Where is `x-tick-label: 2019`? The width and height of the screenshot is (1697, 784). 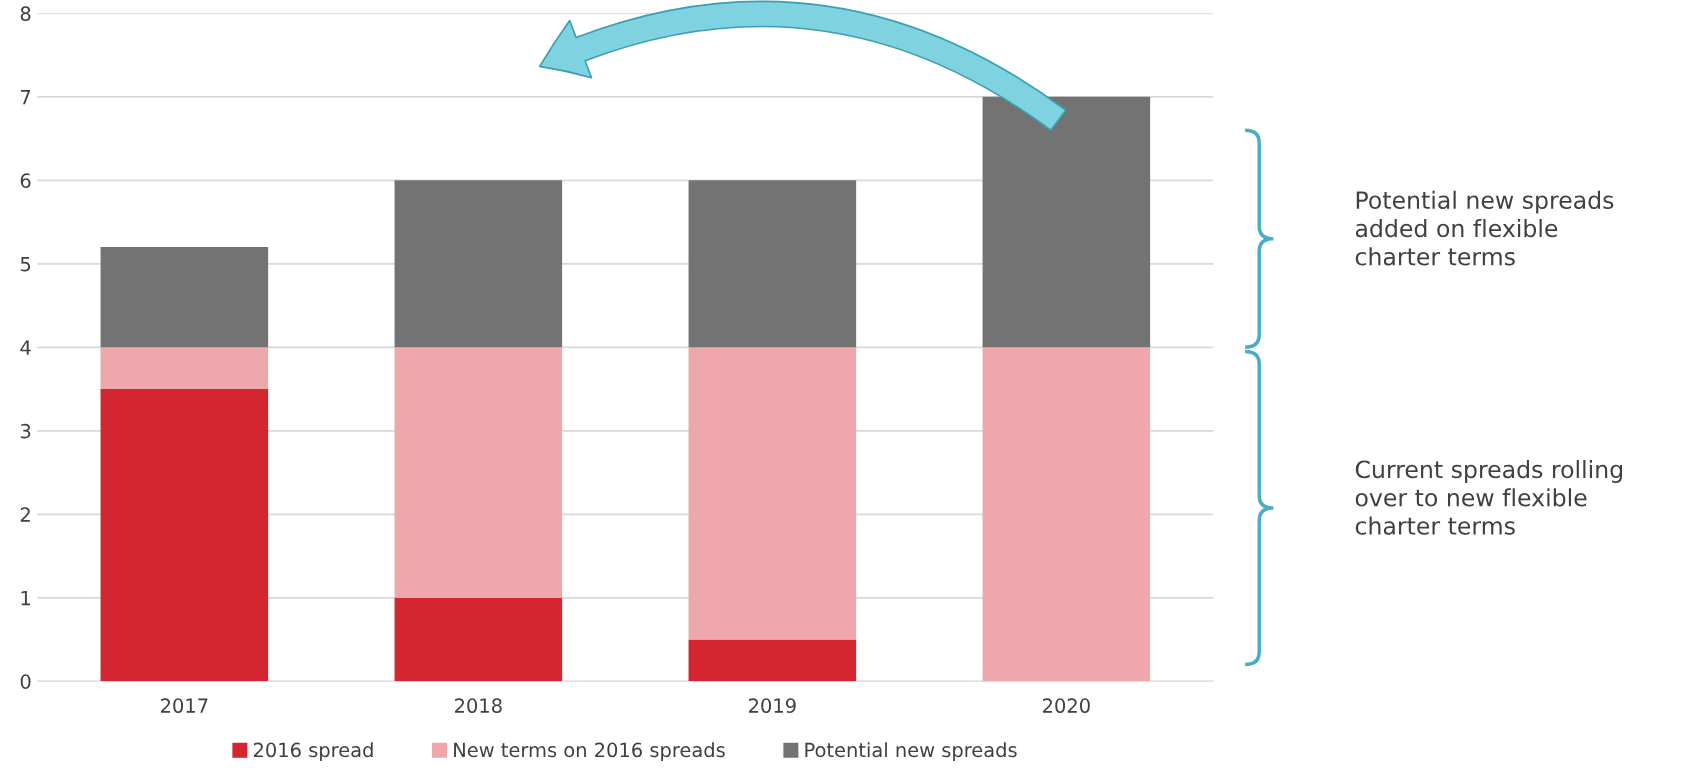 x-tick-label: 2019 is located at coordinates (772, 706).